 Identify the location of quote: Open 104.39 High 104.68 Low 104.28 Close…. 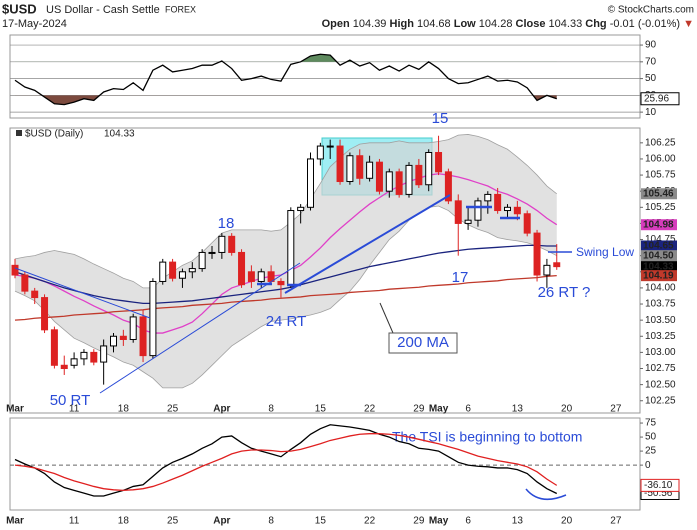
(508, 24).